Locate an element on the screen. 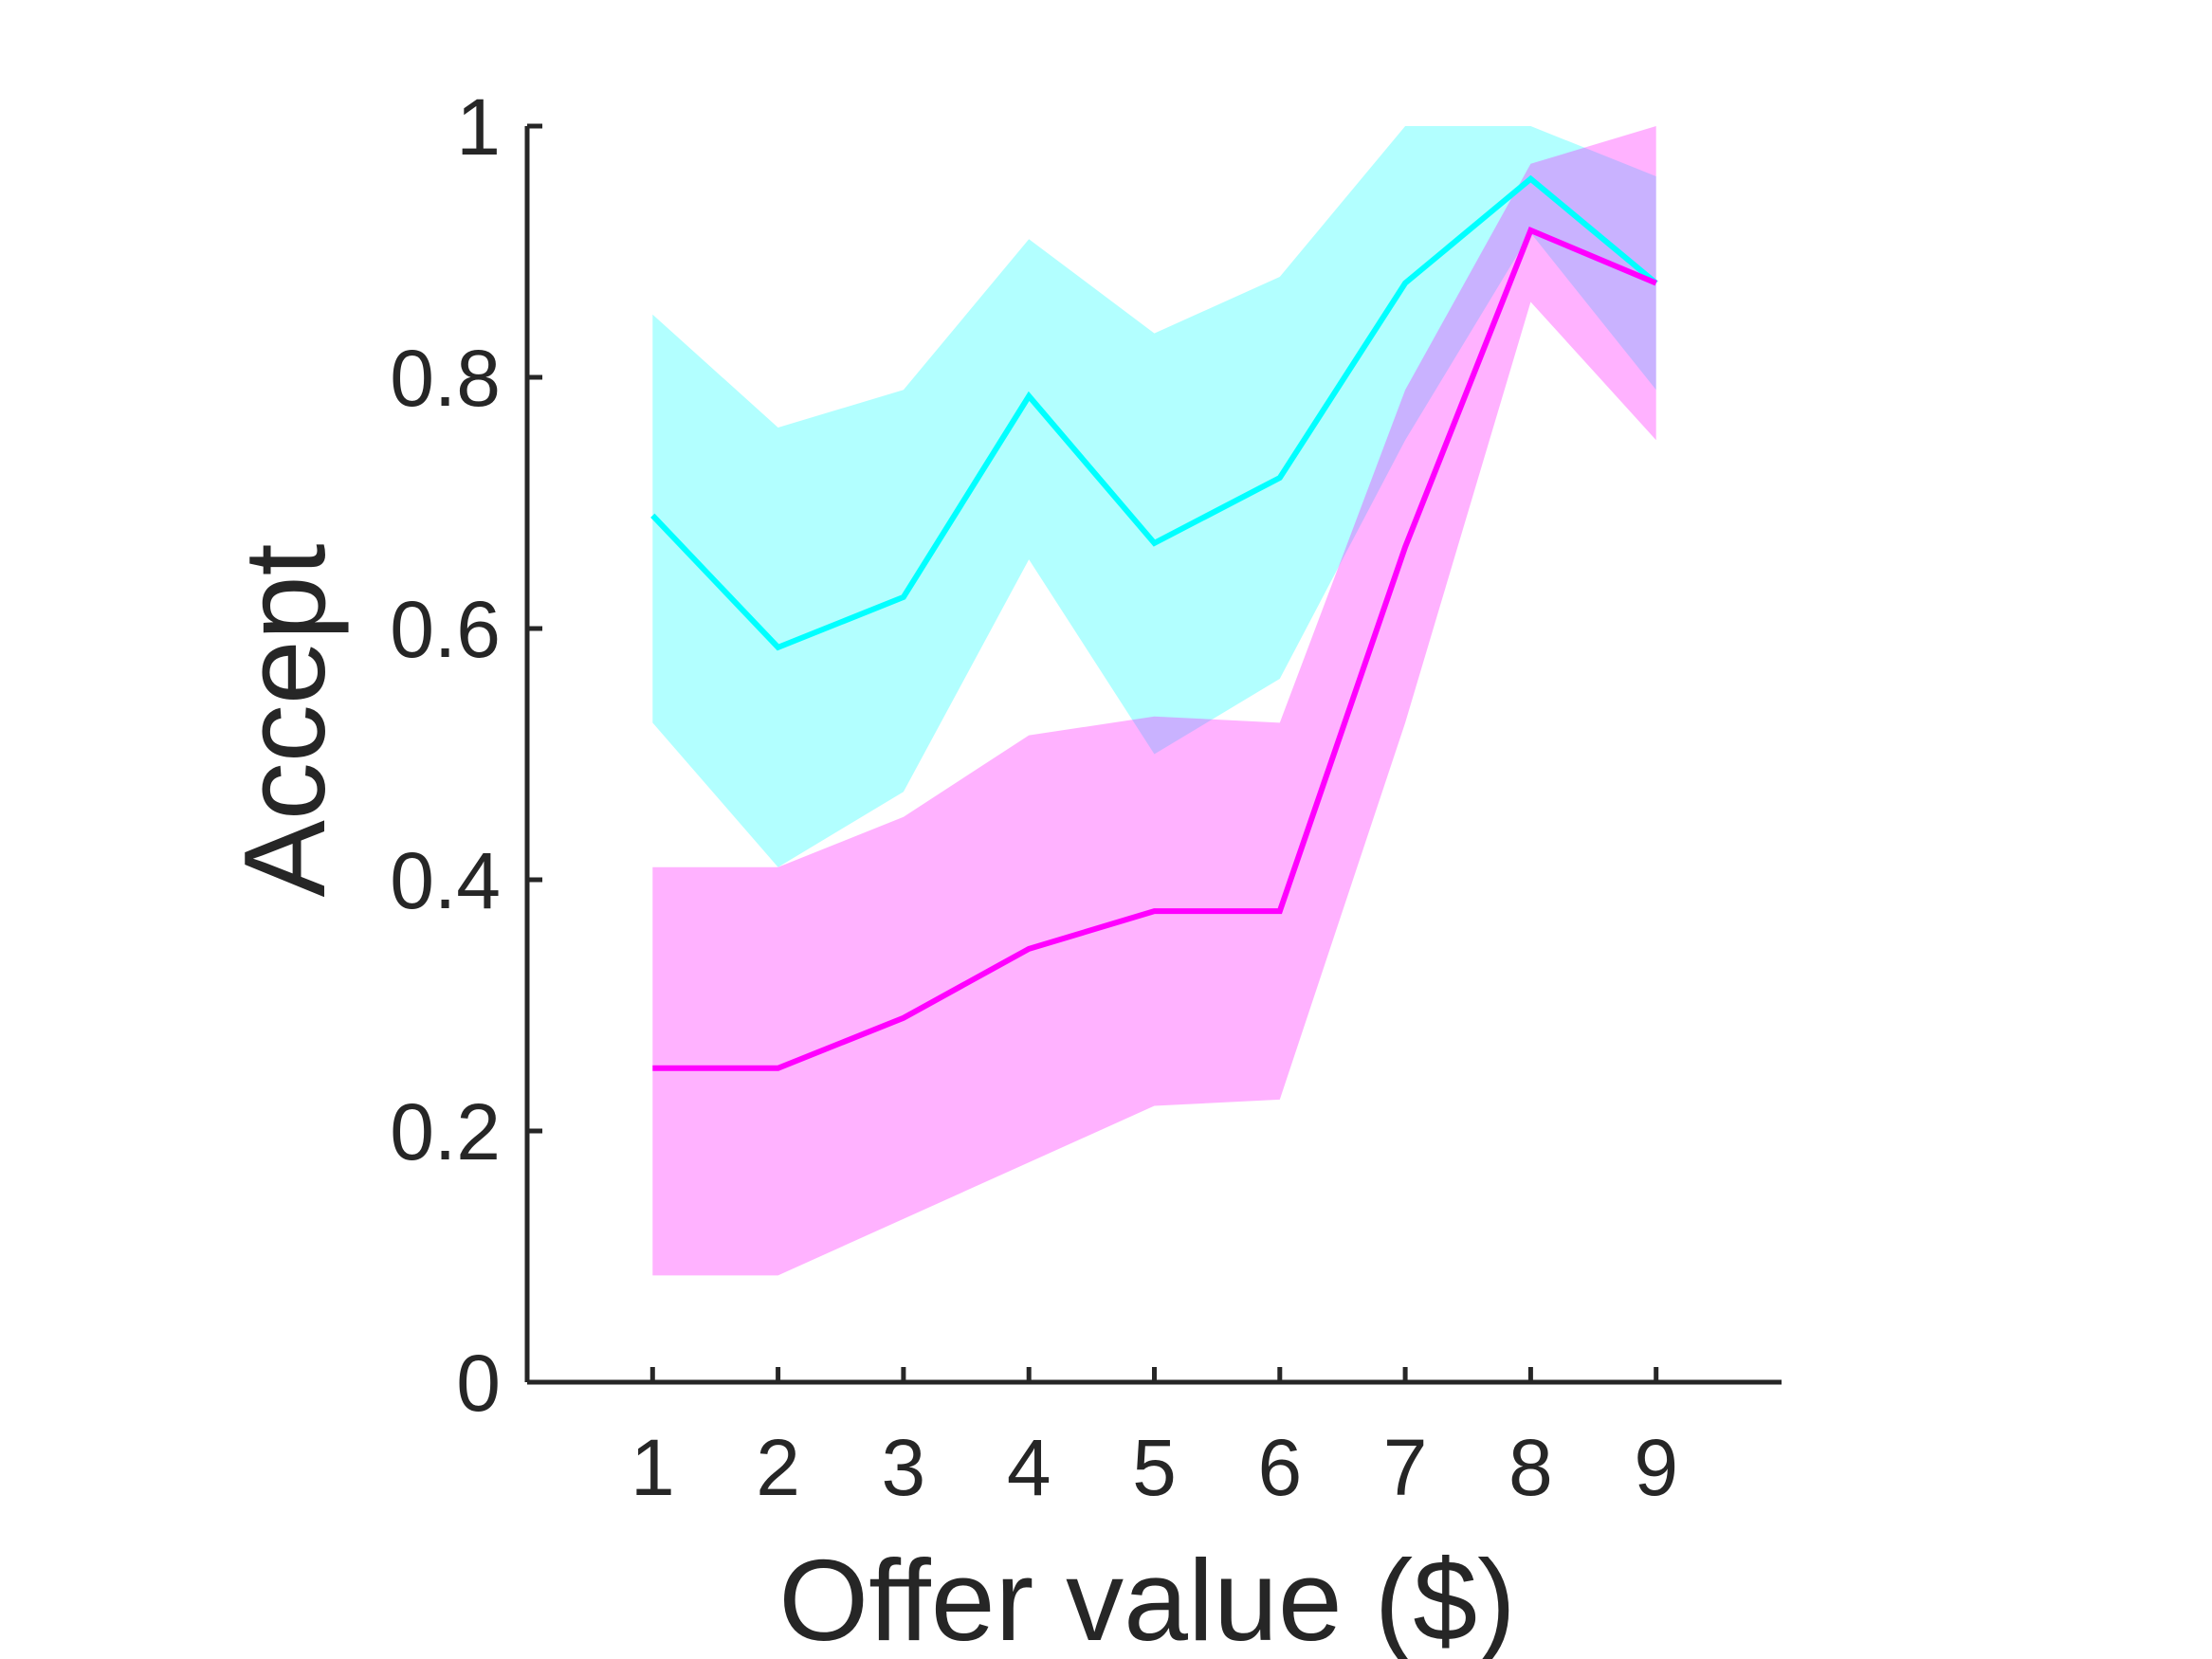  y-tick-label: 0.2 is located at coordinates (445, 1131).